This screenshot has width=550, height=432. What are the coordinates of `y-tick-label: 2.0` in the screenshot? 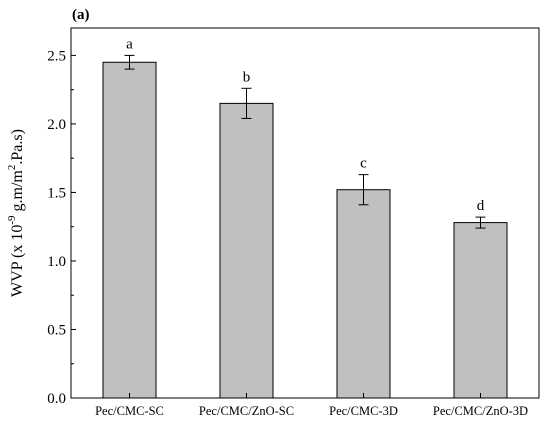 It's located at (56, 125).